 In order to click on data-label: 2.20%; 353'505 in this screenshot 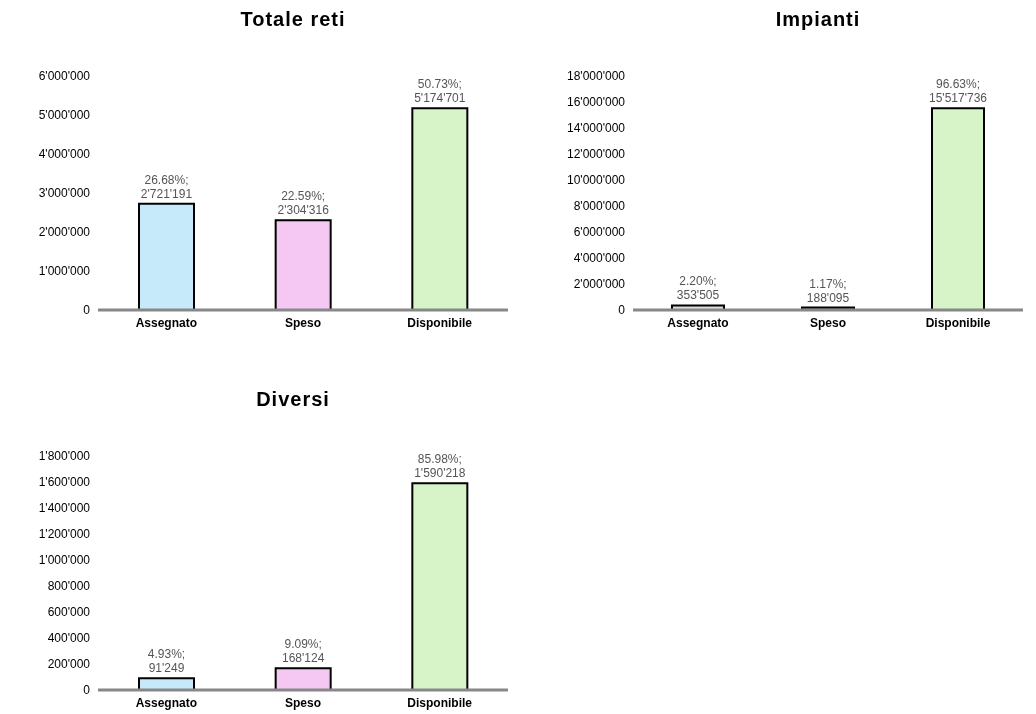, I will do `click(698, 288)`.